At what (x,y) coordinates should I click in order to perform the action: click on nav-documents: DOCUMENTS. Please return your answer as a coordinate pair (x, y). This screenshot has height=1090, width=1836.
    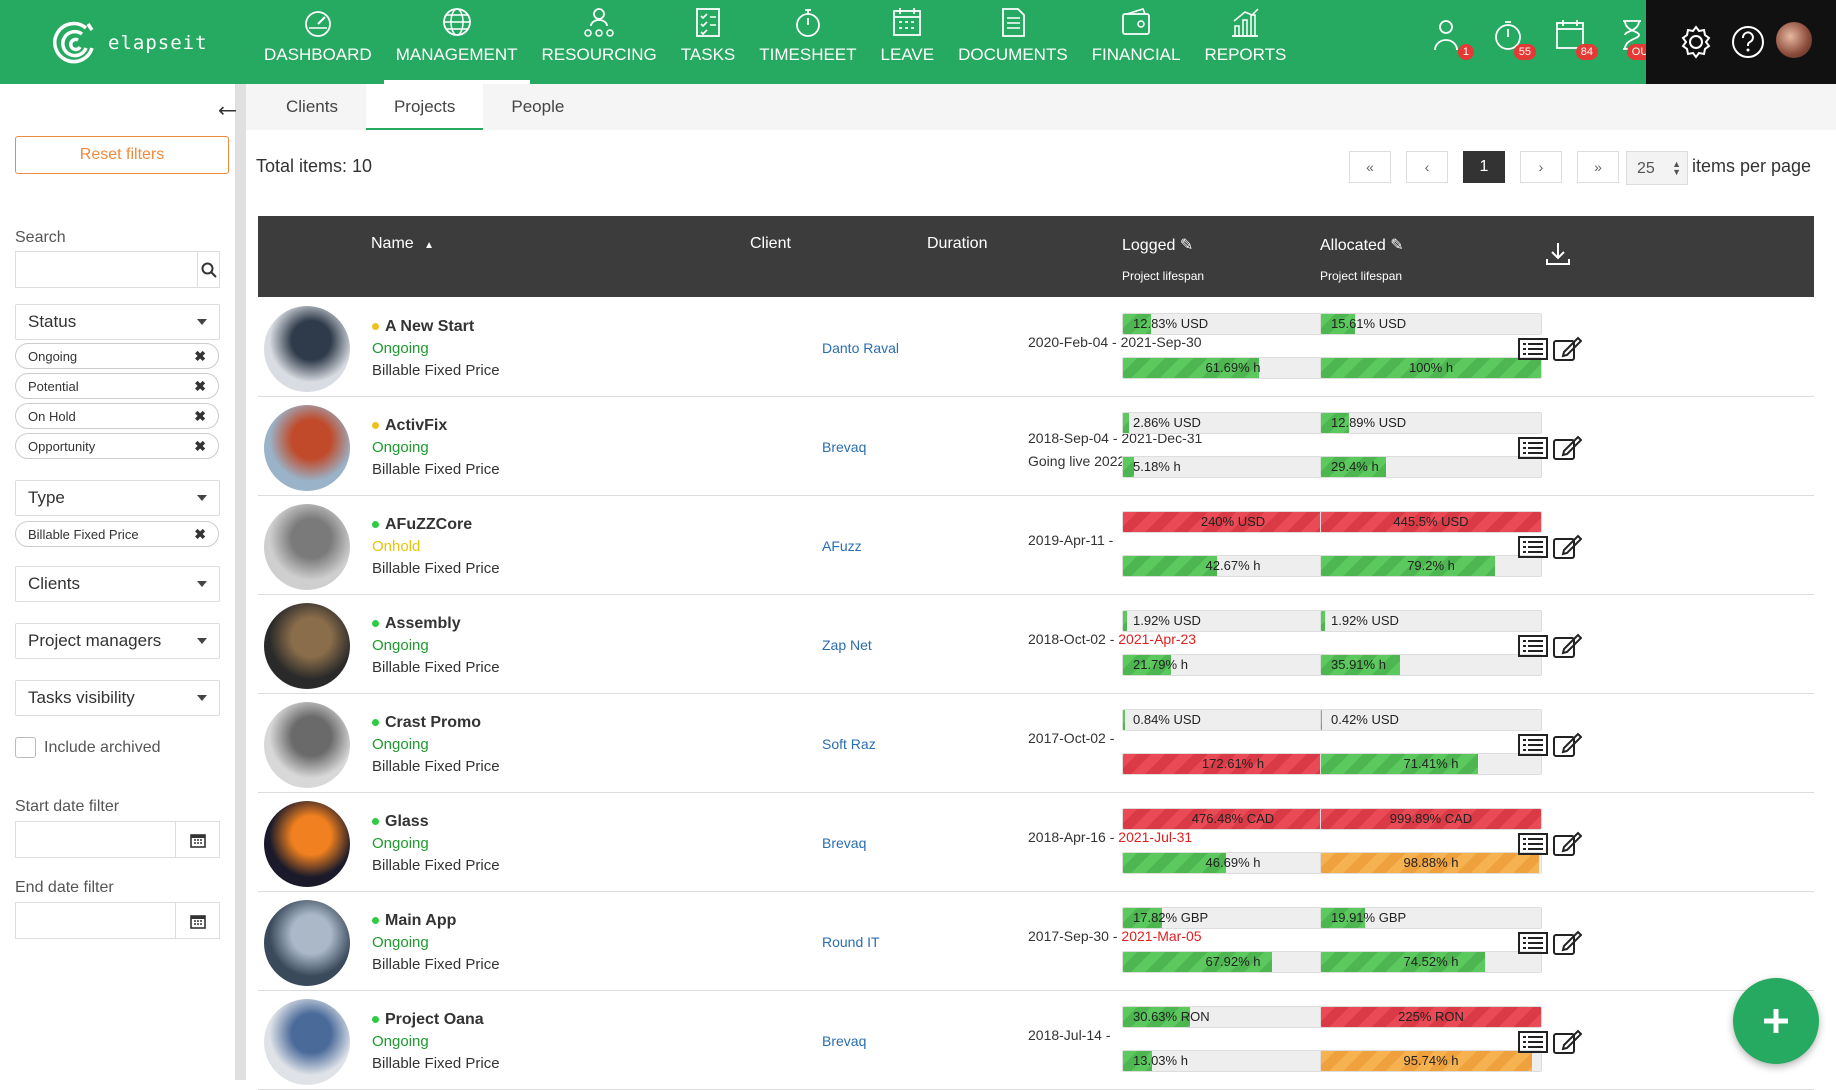
    Looking at the image, I should click on (1013, 42).